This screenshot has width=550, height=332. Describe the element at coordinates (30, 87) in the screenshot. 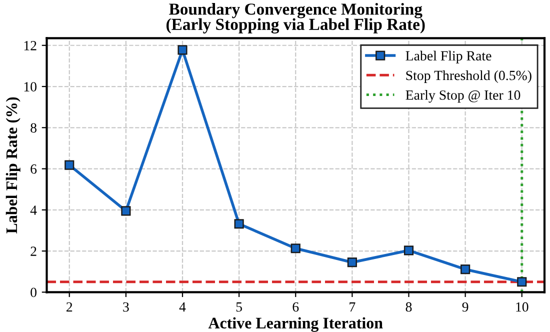

I see `y-tick-label: 10` at that location.